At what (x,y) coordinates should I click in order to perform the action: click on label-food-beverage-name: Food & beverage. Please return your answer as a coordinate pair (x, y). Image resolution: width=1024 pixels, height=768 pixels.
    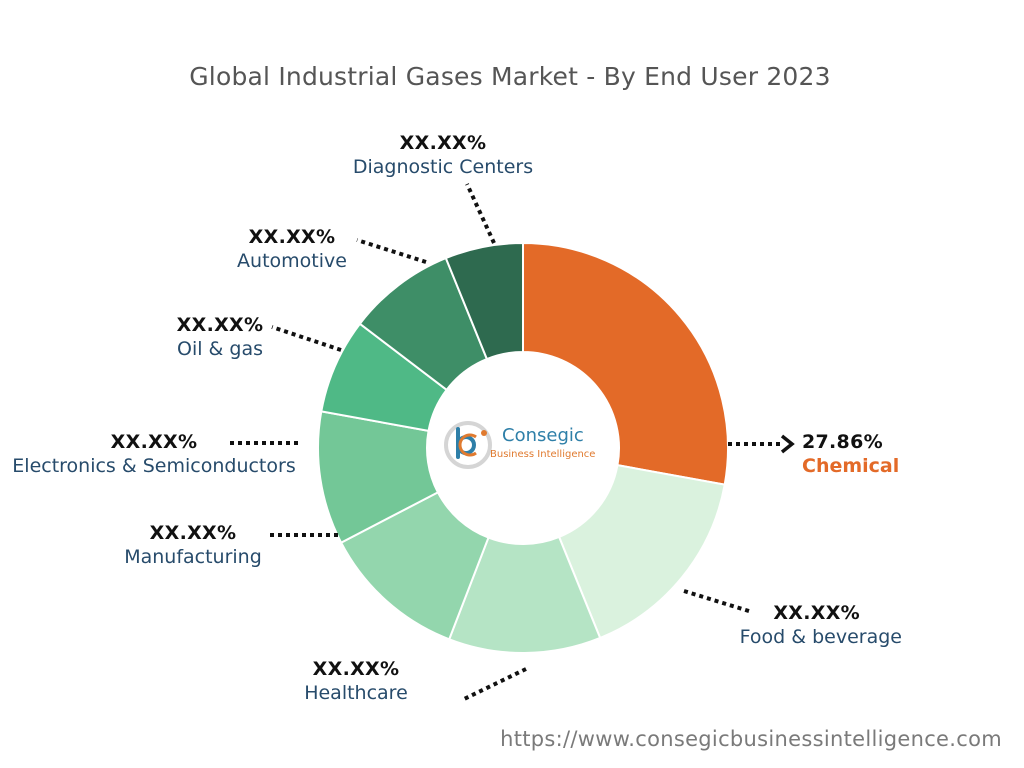
    Looking at the image, I should click on (820, 636).